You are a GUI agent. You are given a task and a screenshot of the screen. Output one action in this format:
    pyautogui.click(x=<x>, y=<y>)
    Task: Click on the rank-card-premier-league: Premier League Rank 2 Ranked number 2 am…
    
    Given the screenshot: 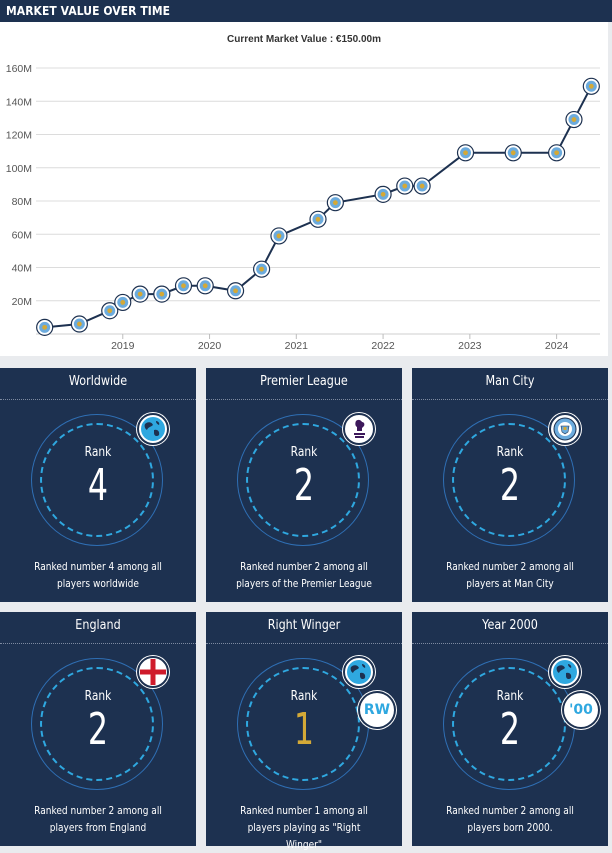 What is the action you would take?
    pyautogui.click(x=304, y=485)
    